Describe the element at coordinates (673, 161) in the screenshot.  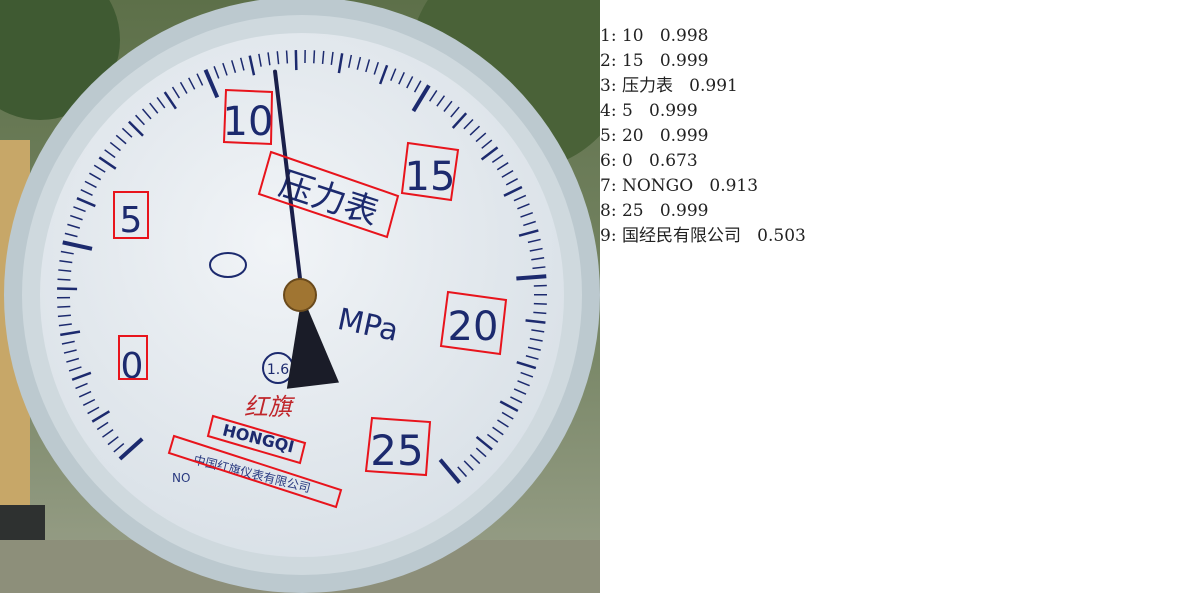
I see `result-score: 0.673` at that location.